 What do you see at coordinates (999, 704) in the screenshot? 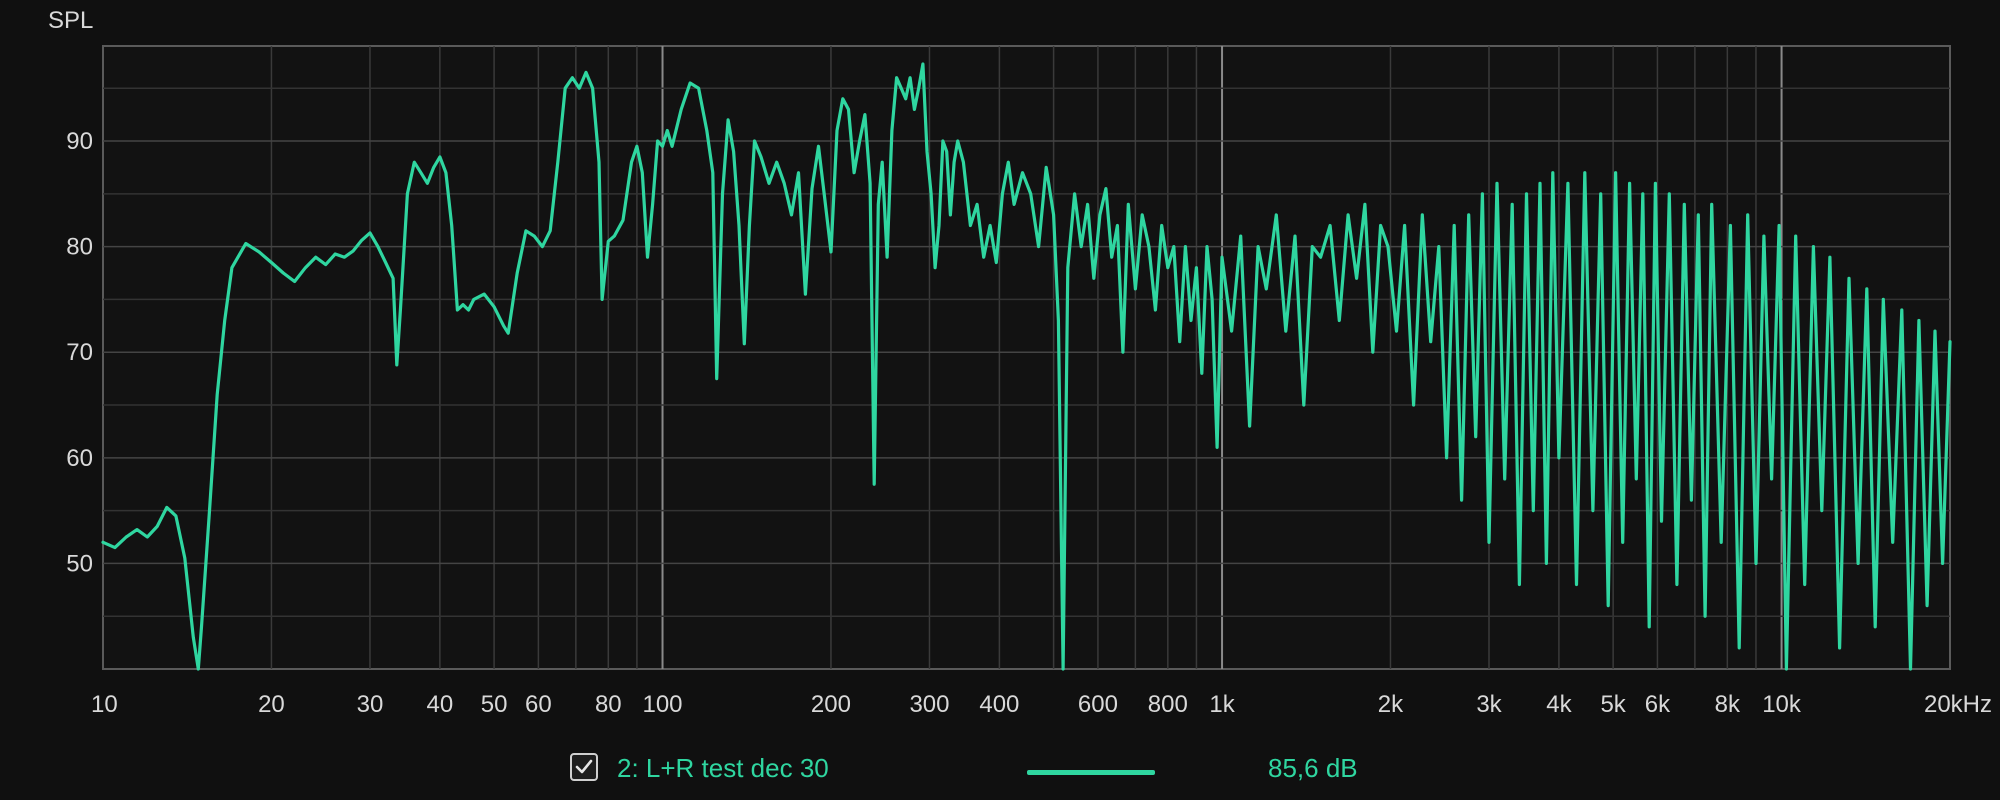
I see `x-tick-label: 400` at bounding box center [999, 704].